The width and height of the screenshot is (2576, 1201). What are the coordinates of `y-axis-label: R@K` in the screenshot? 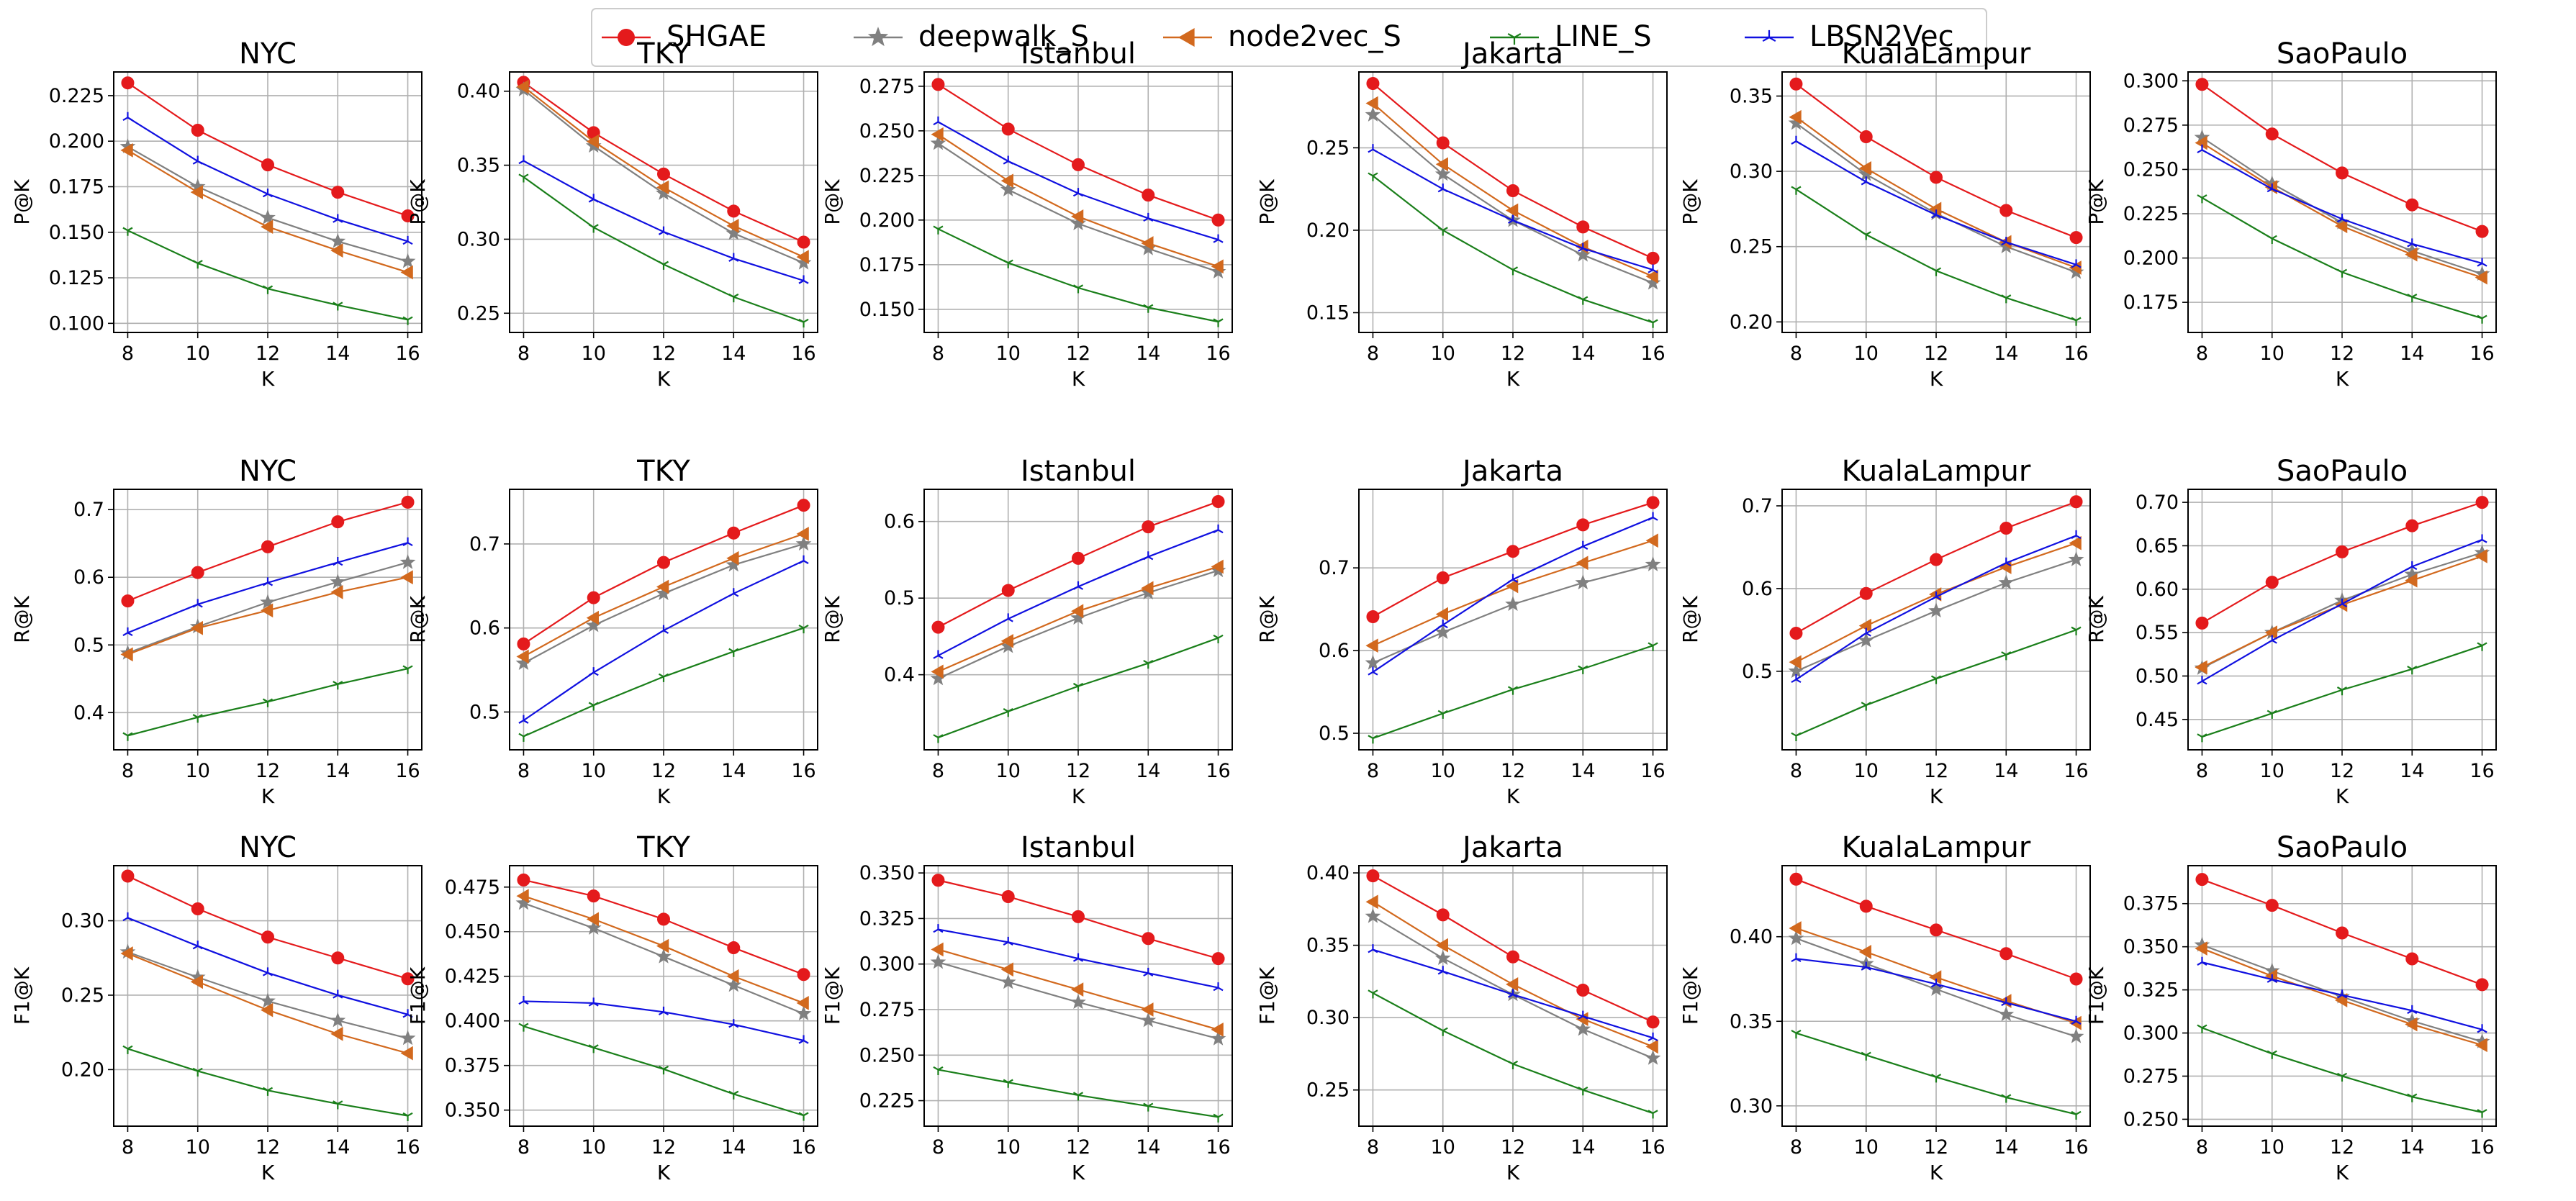 It's located at (833, 619).